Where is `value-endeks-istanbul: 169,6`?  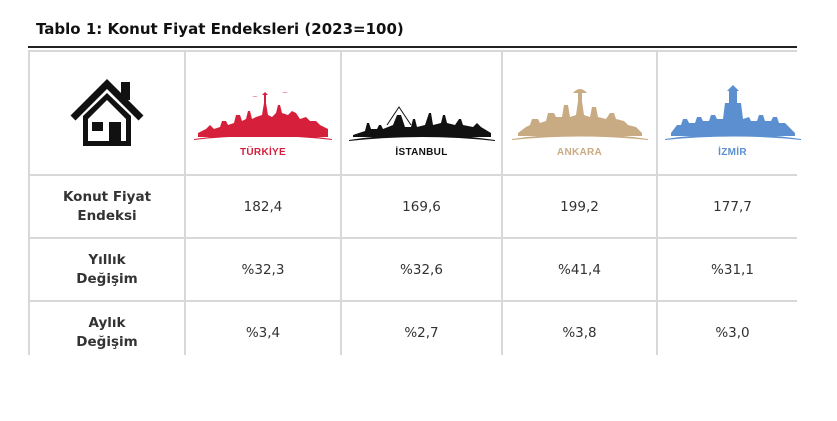
value-endeks-istanbul: 169,6 is located at coordinates (421, 206).